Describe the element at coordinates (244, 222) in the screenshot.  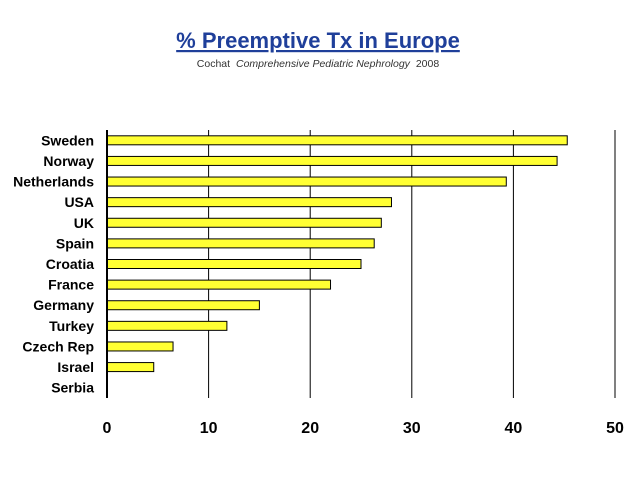
I see `bar-uk` at that location.